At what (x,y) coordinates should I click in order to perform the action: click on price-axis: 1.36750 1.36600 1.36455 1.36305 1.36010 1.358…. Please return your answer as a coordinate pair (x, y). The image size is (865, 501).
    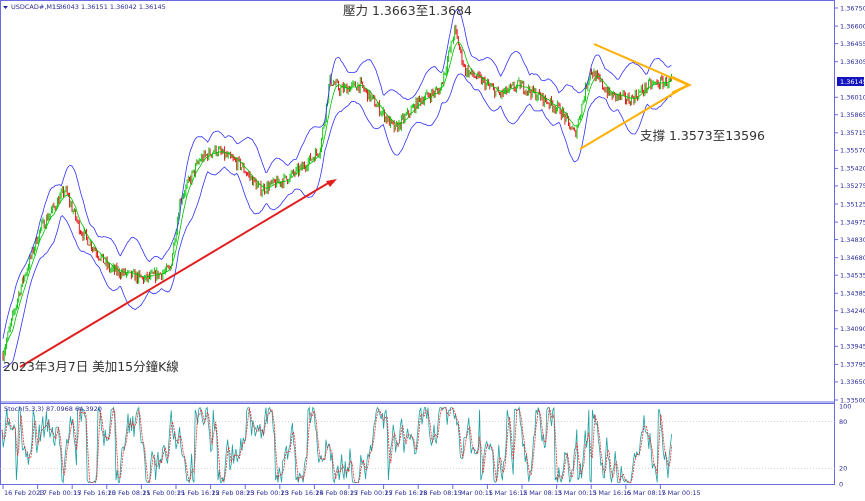
    Looking at the image, I should click on (850, 204).